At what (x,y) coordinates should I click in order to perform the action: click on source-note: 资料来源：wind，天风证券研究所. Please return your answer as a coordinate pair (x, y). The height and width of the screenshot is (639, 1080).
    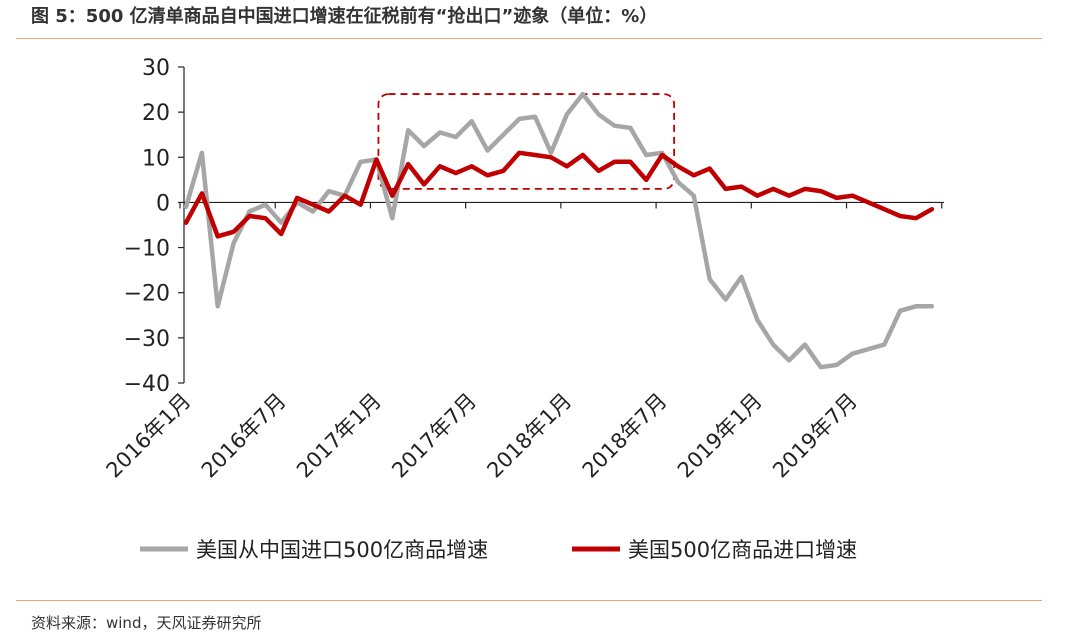
    Looking at the image, I should click on (146, 623).